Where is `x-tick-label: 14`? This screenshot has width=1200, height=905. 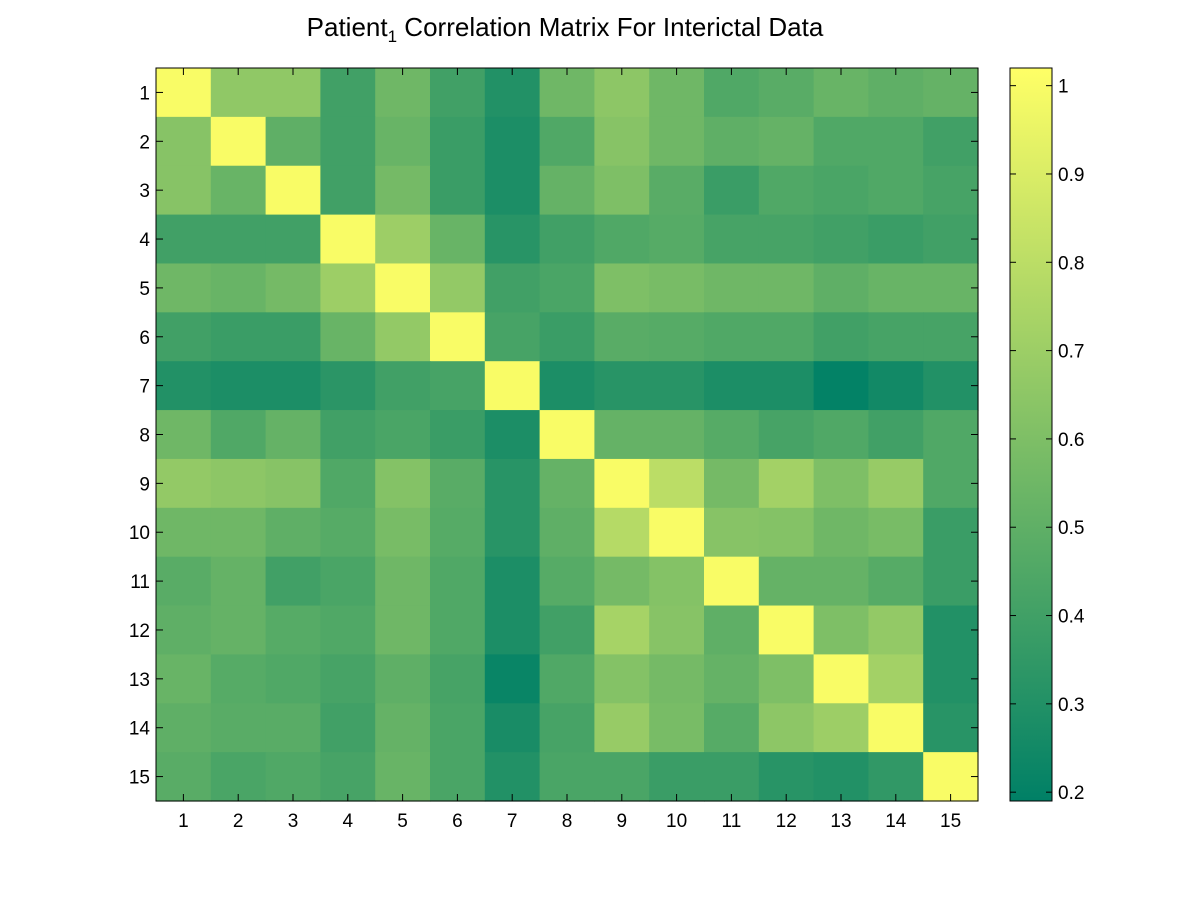
x-tick-label: 14 is located at coordinates (896, 821).